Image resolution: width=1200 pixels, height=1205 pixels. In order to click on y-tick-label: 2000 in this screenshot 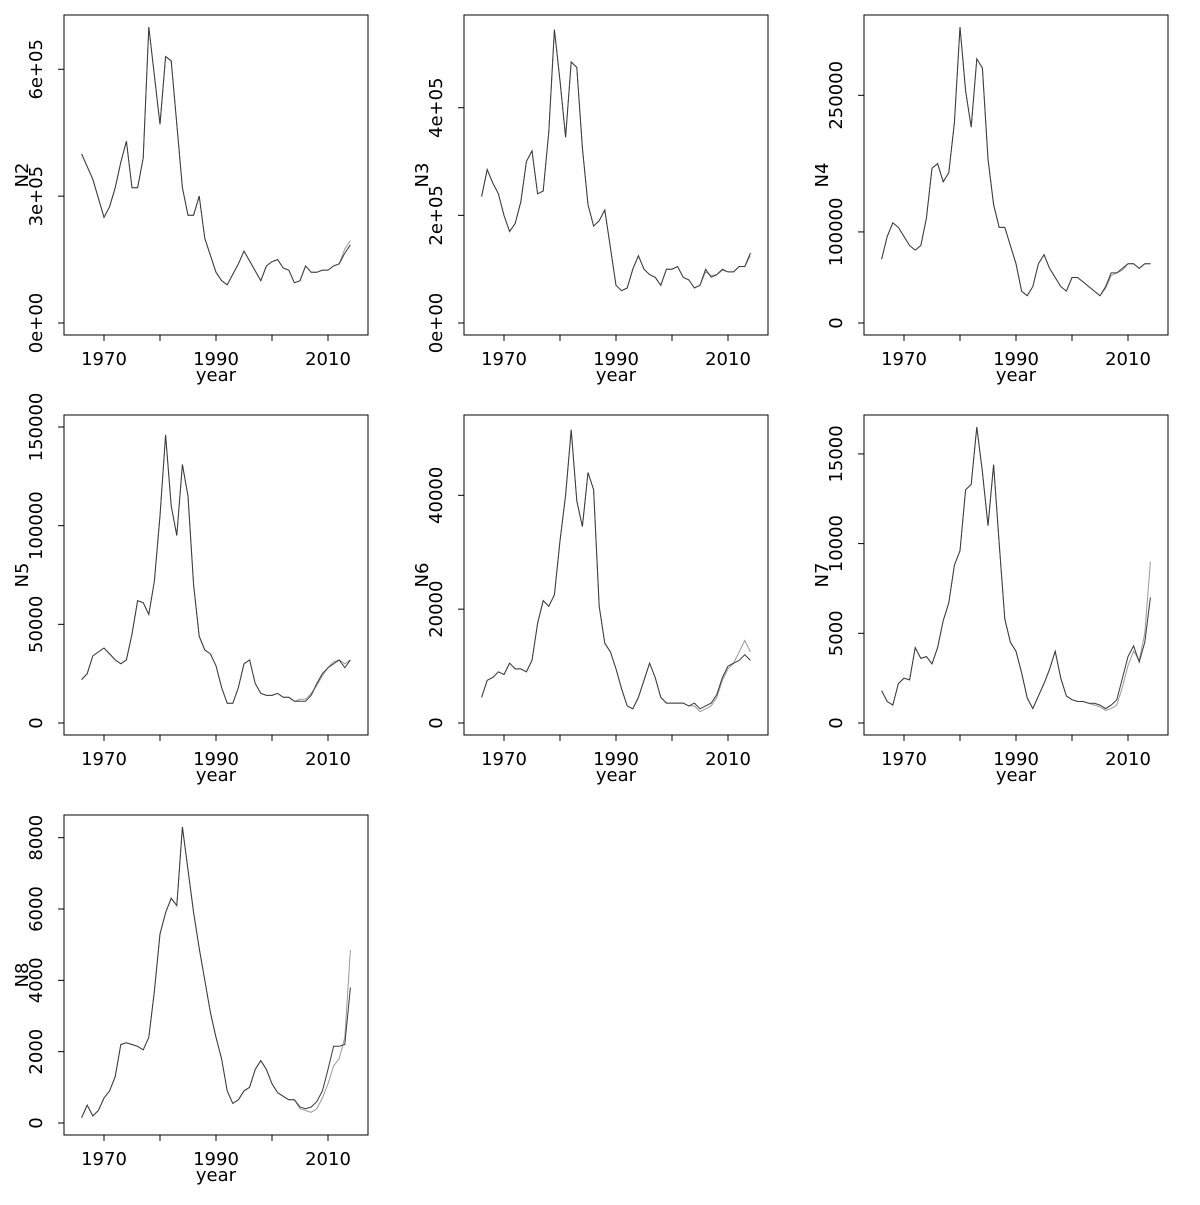, I will do `click(36, 1052)`.